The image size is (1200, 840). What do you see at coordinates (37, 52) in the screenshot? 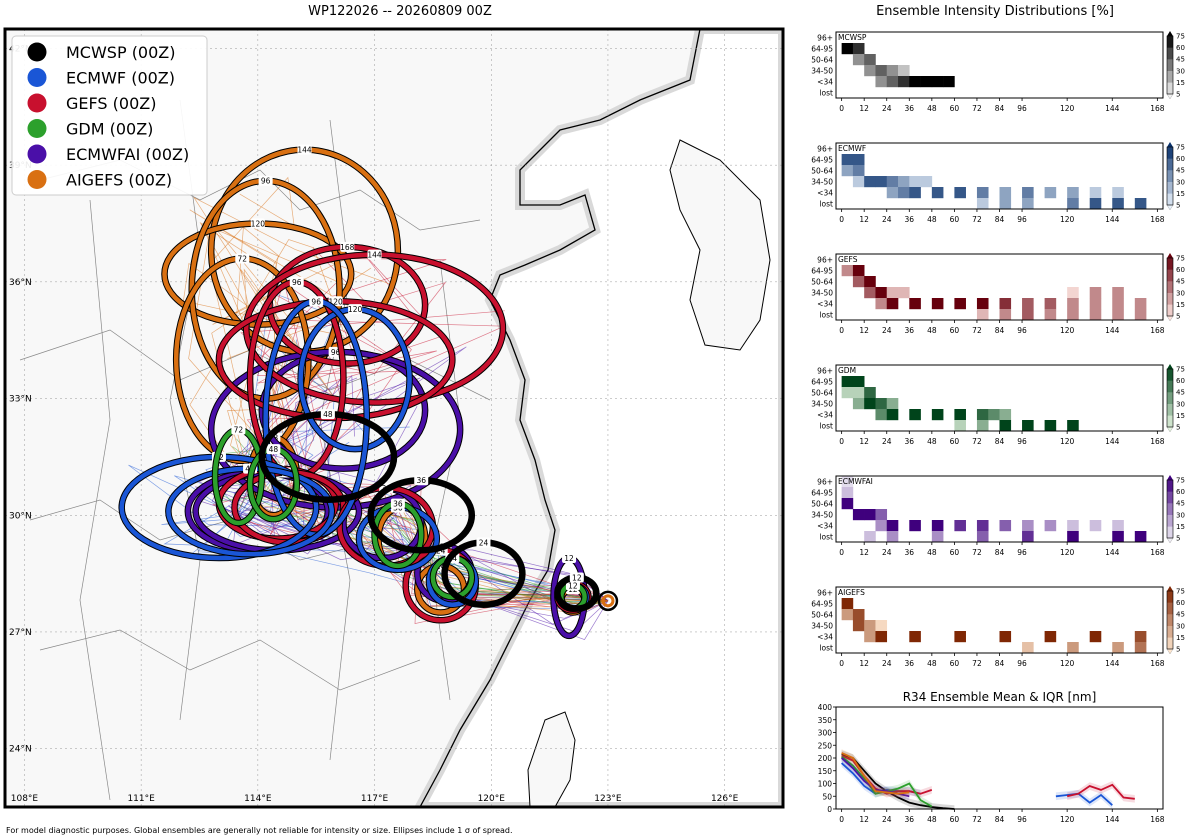
I see `legend-marker-mcwsp` at bounding box center [37, 52].